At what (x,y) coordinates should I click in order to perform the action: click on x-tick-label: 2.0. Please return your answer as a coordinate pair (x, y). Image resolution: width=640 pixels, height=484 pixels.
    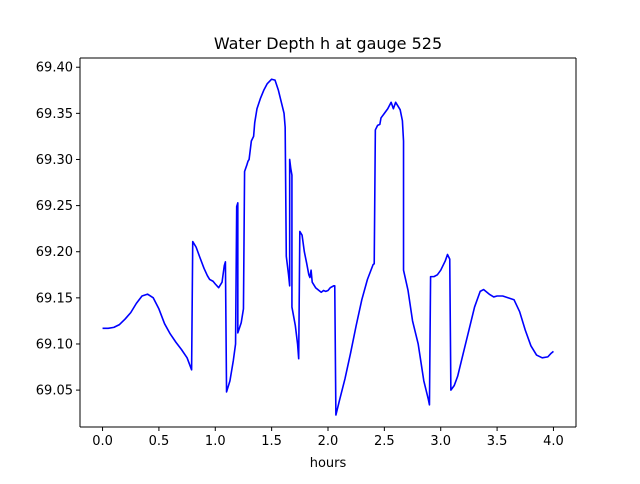
    Looking at the image, I should click on (328, 441).